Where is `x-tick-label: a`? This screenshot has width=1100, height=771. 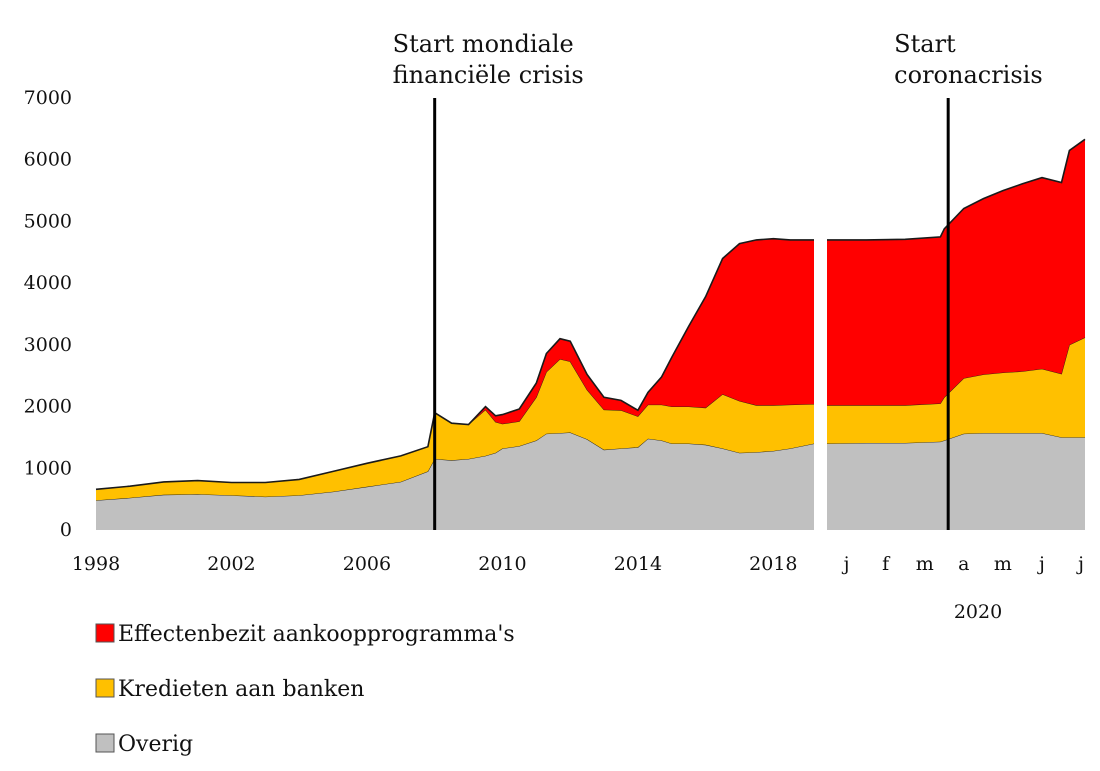
x-tick-label: a is located at coordinates (963, 564).